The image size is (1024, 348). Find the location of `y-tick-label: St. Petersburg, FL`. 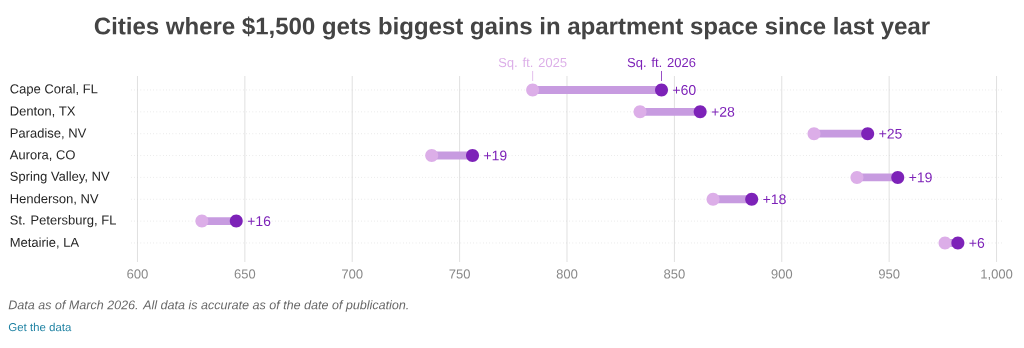

y-tick-label: St. Petersburg, FL is located at coordinates (63, 221).